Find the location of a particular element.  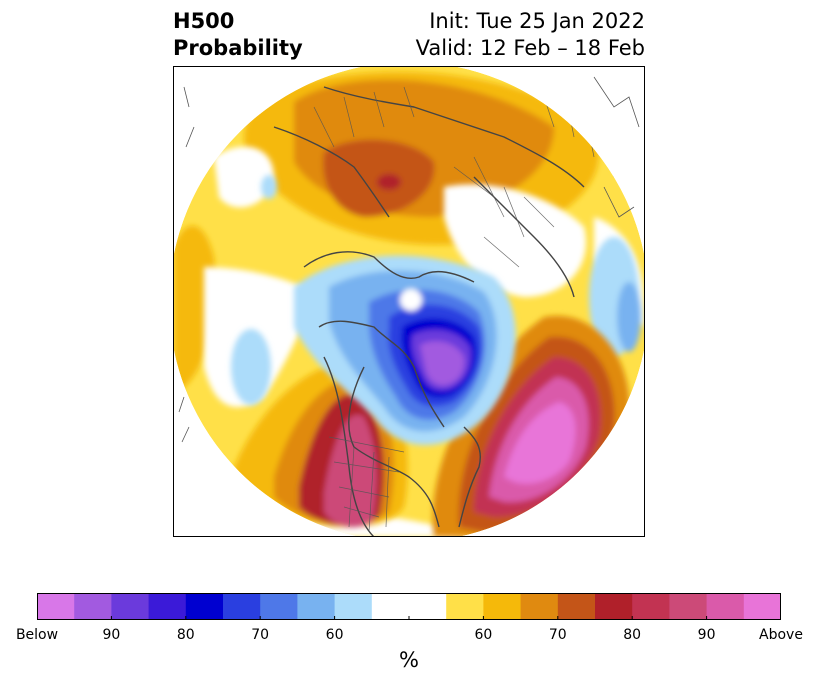

colorbar-unit: % is located at coordinates (409, 660).